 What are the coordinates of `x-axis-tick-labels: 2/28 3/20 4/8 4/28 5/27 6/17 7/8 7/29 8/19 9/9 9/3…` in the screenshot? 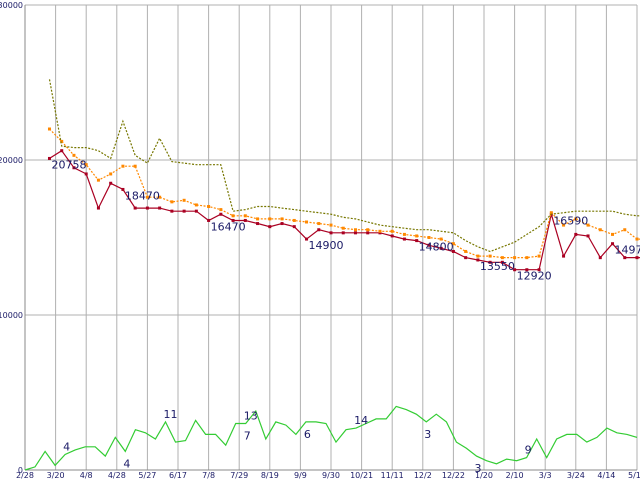 It's located at (328, 475).